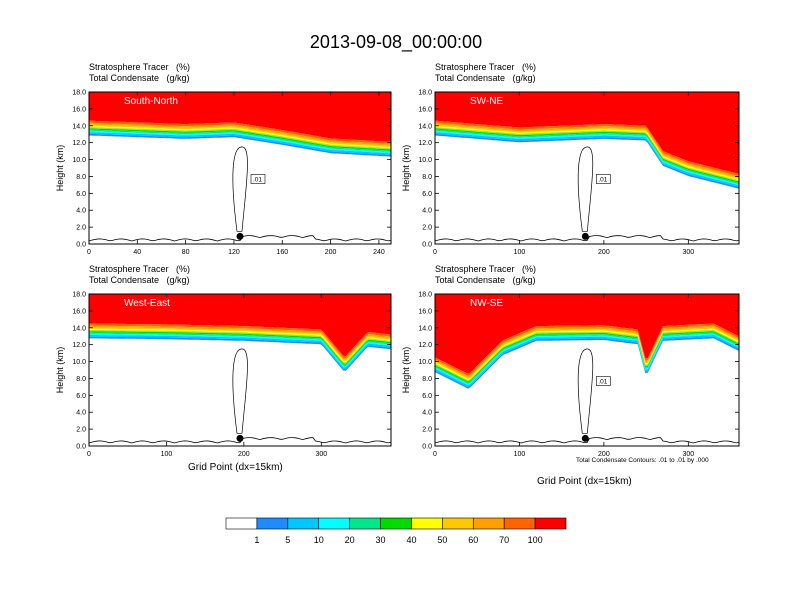 This screenshot has width=792, height=612. I want to click on panel-name: West-East, so click(147, 303).